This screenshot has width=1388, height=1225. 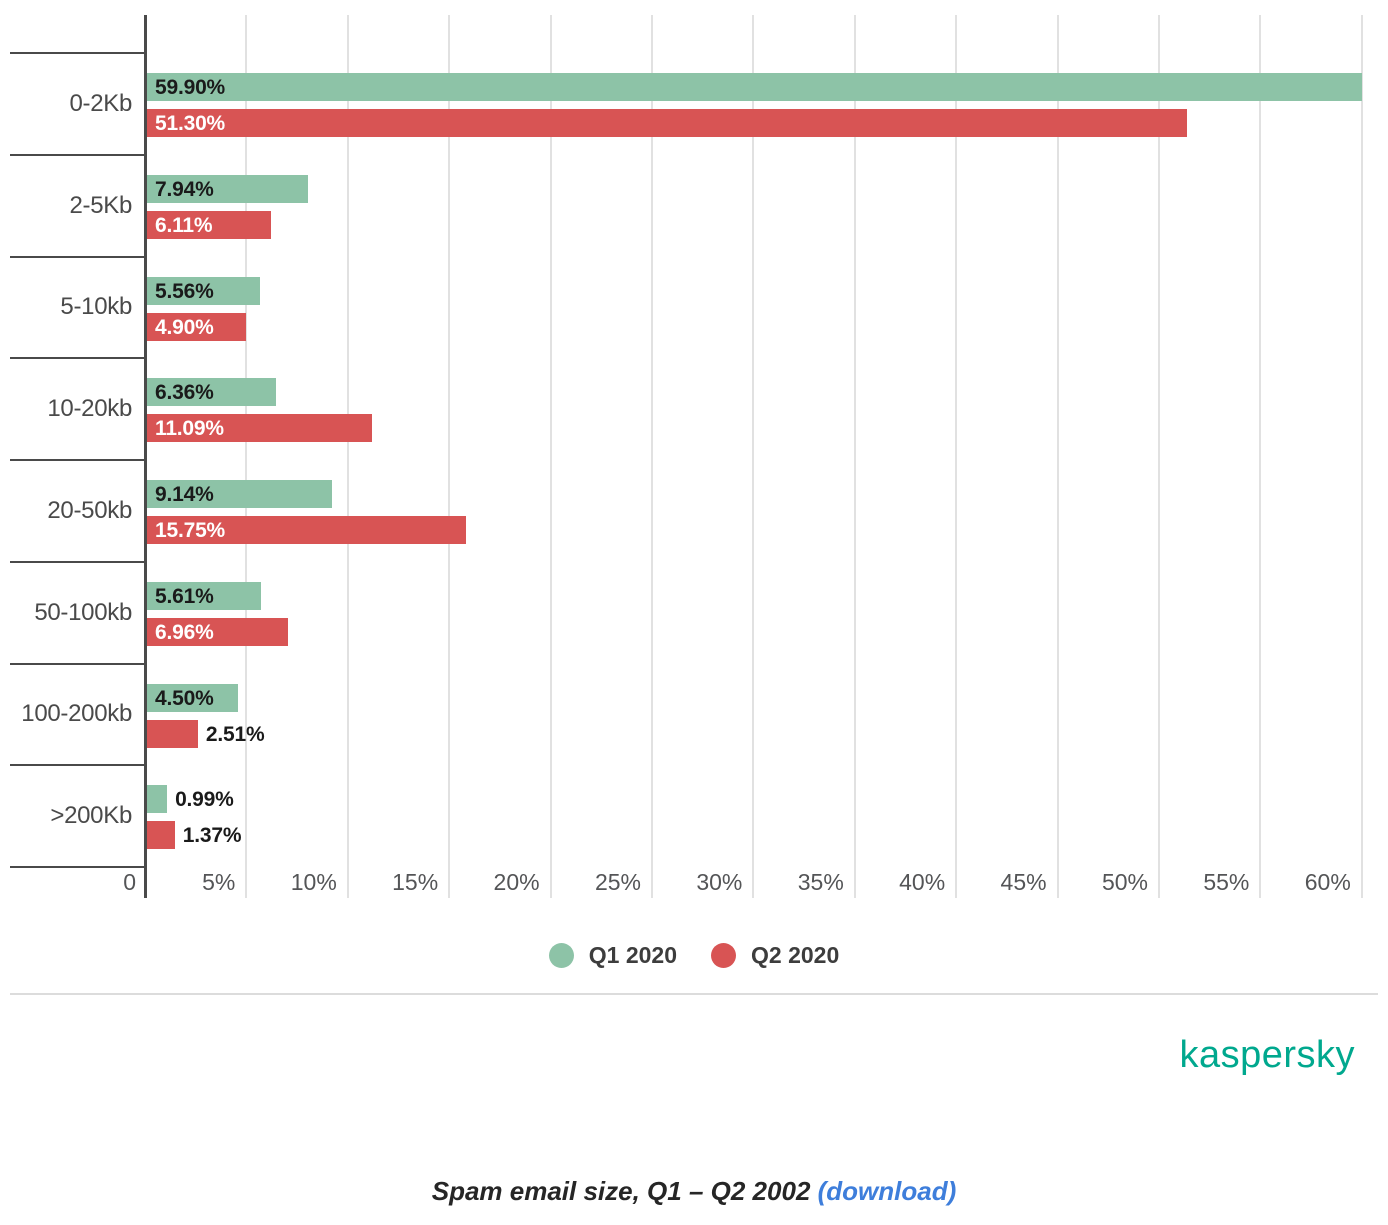 I want to click on x-axis-tick-label: 25%, so click(x=617, y=882).